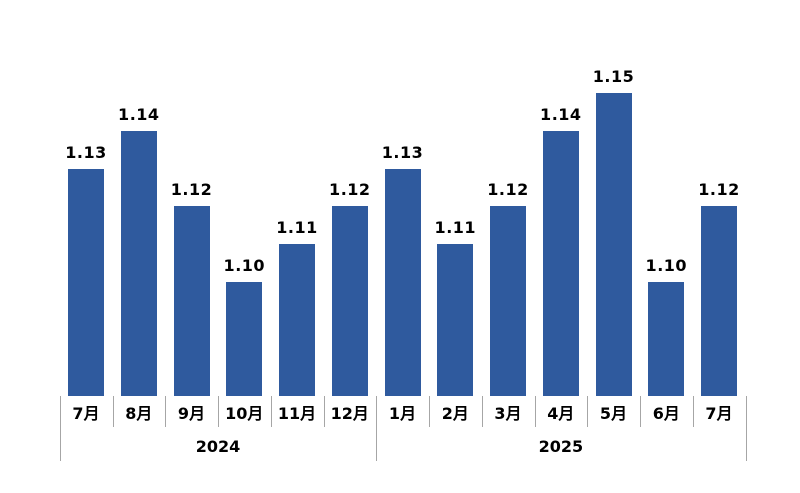  I want to click on category-axis-label: 10月, so click(244, 413).